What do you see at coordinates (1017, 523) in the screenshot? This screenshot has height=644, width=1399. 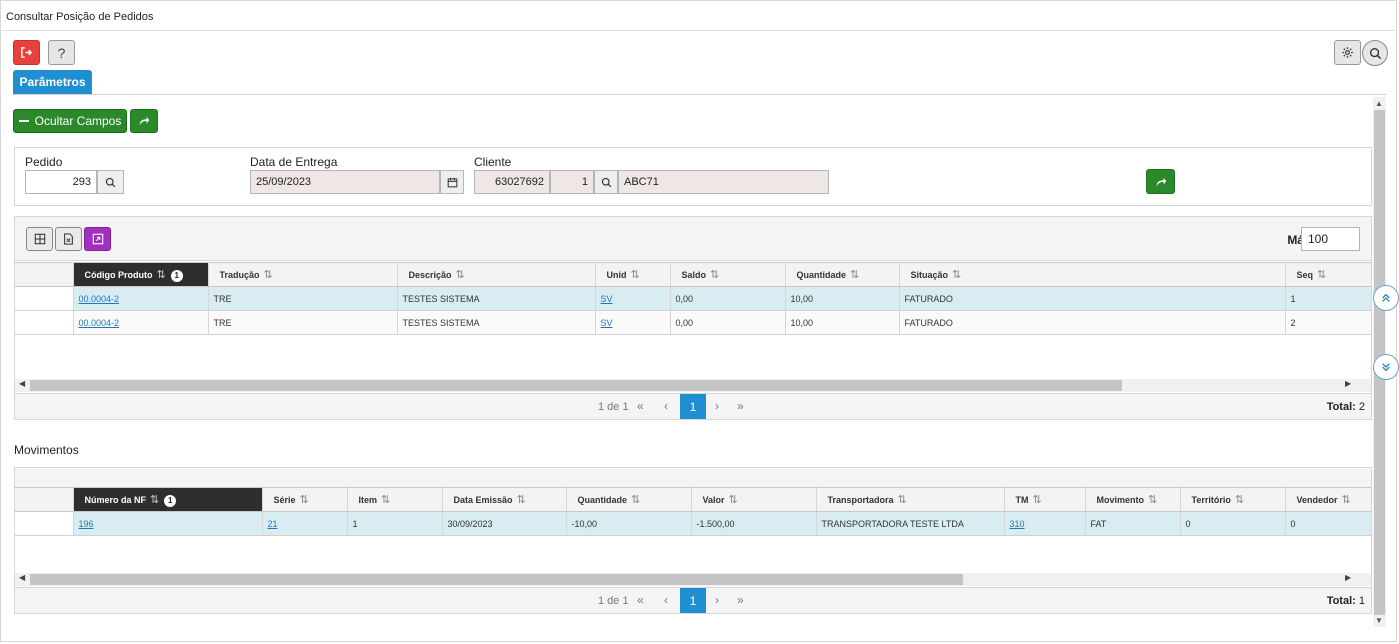 I see `tm-link: 310` at bounding box center [1017, 523].